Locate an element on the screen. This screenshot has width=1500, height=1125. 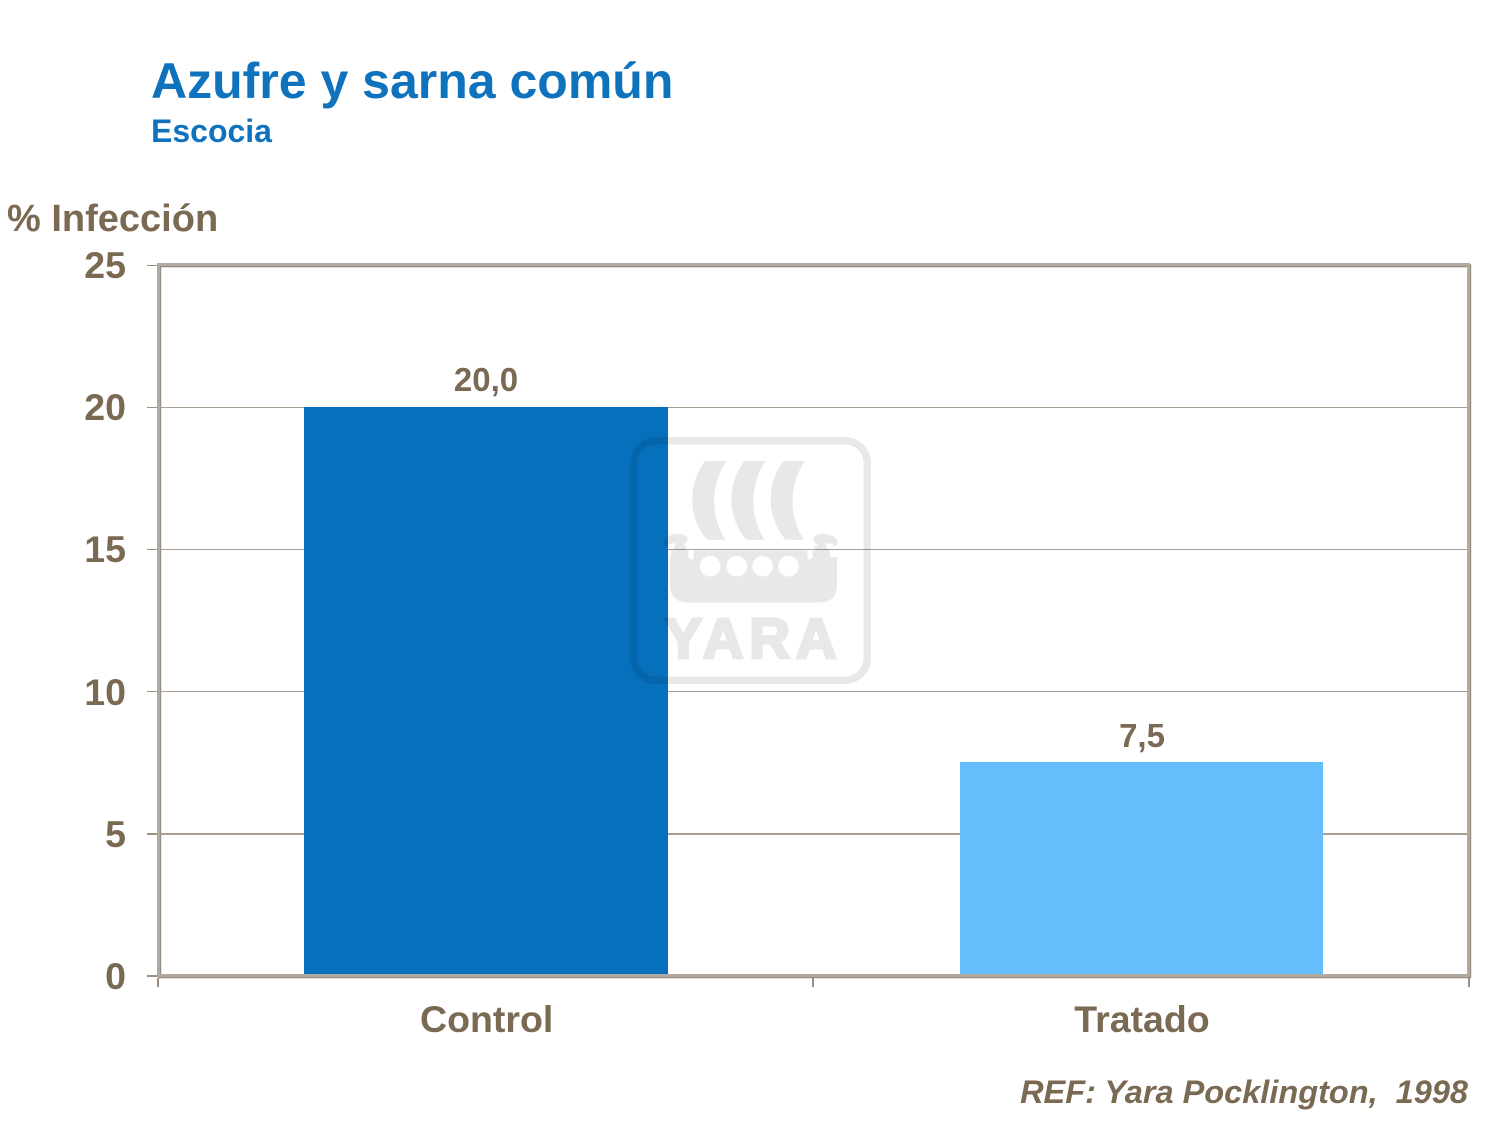
svg-text: YARA is located at coordinates (751, 638).